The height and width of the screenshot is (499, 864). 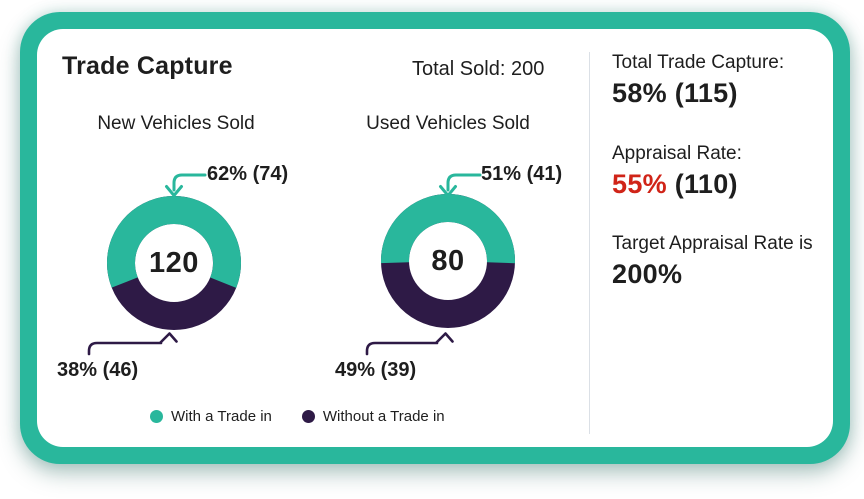 What do you see at coordinates (98, 370) in the screenshot?
I see `annotation-without-trade-new: 38% (46)` at bounding box center [98, 370].